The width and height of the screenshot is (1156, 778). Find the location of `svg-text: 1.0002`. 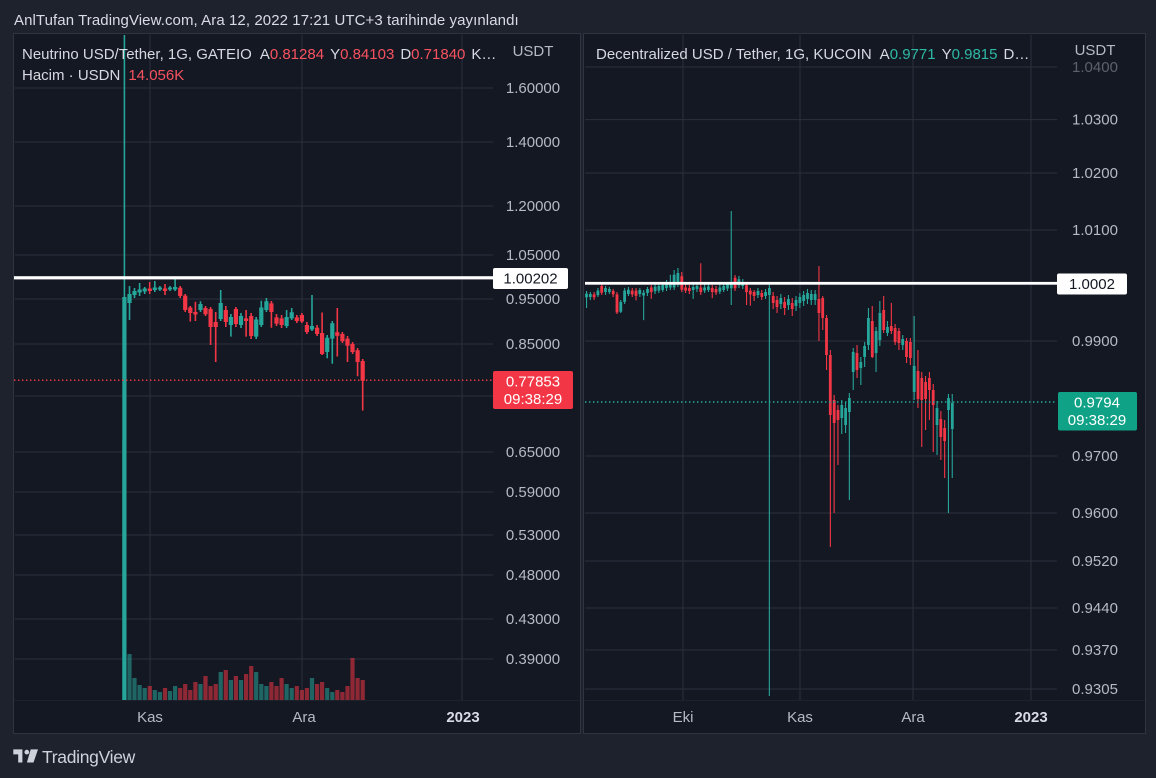

svg-text: 1.0002 is located at coordinates (1092, 284).